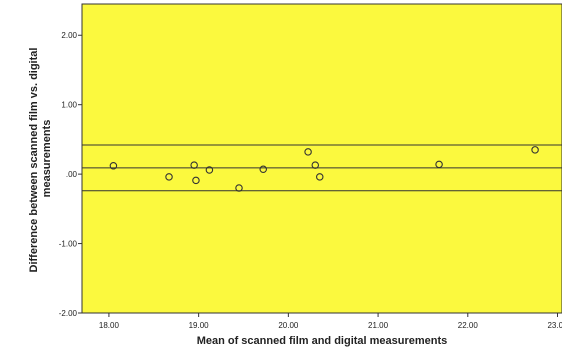 The image size is (562, 358). I want to click on y-tick-label-0: 2.00, so click(69, 35).